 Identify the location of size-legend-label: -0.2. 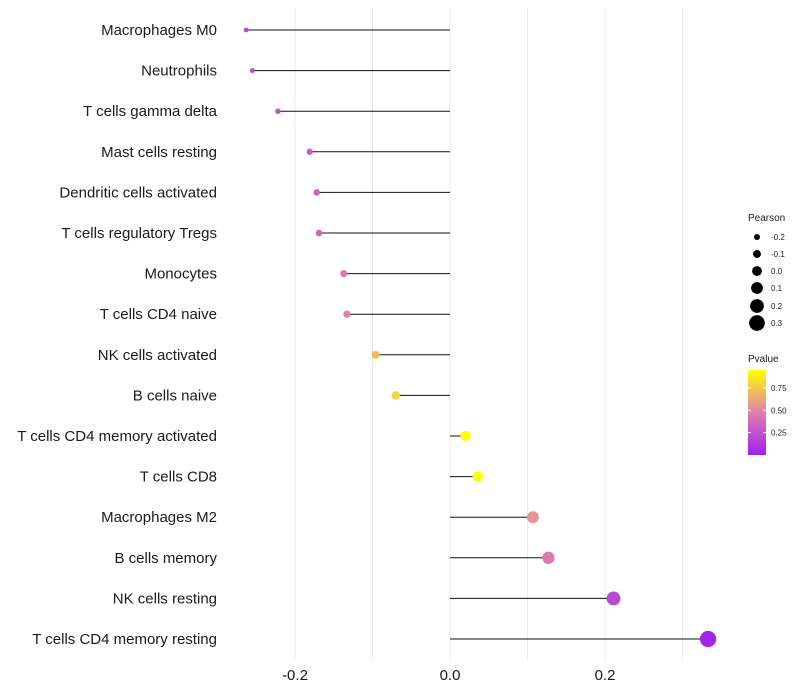
(778, 237).